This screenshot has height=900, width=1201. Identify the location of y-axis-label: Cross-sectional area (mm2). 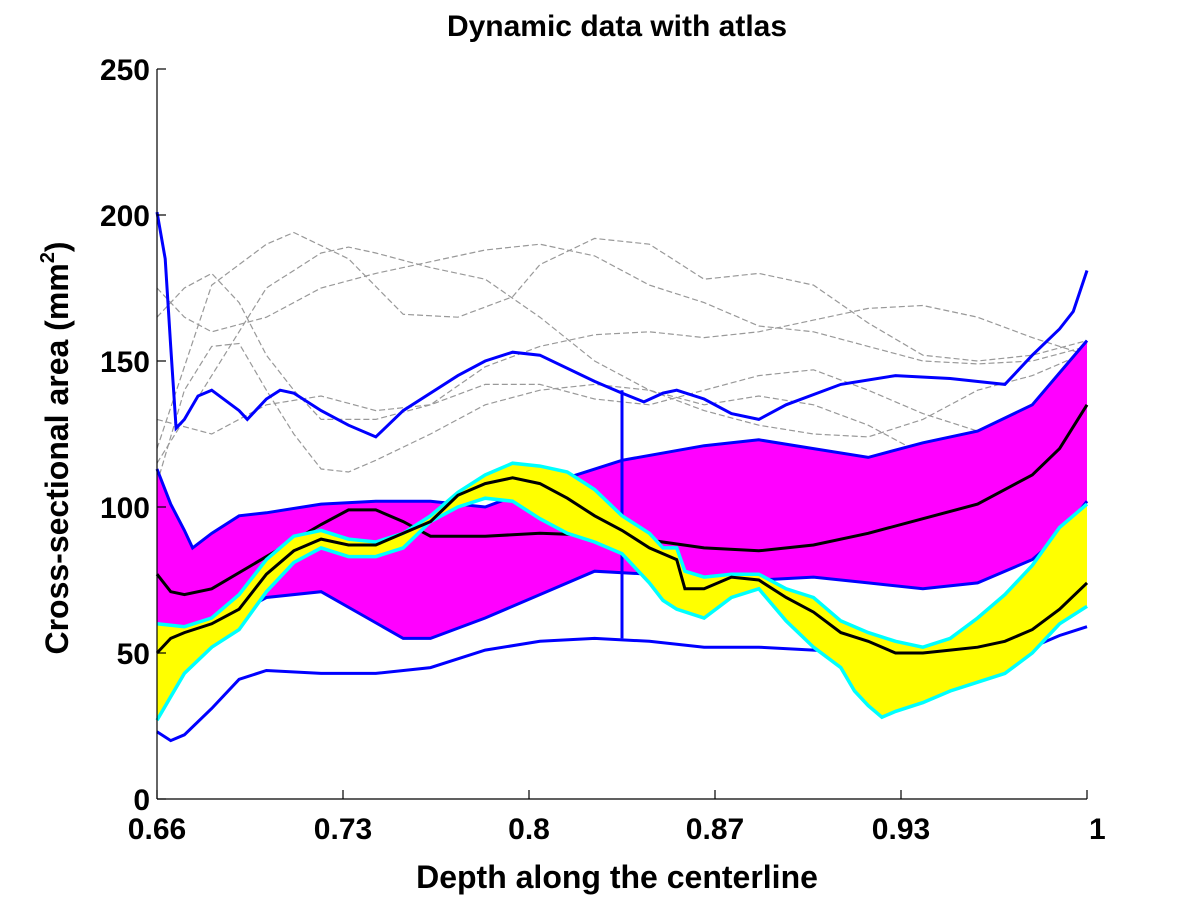
(56, 447).